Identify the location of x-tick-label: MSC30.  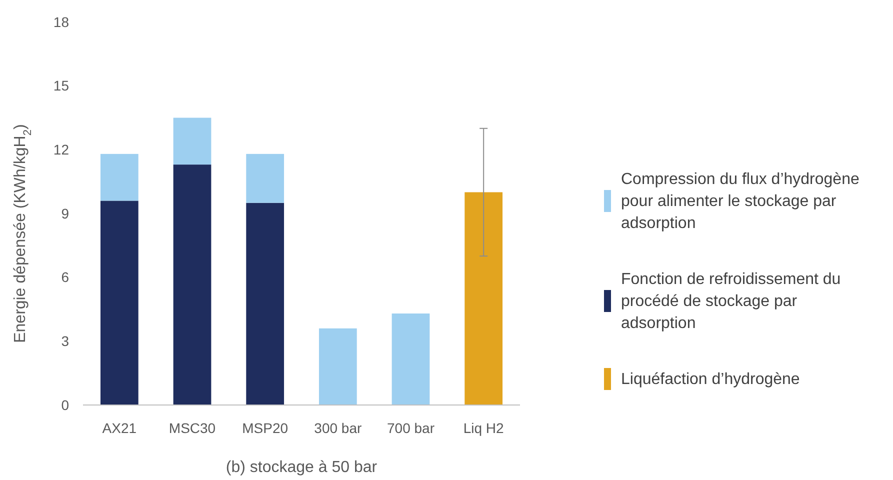
(192, 428).